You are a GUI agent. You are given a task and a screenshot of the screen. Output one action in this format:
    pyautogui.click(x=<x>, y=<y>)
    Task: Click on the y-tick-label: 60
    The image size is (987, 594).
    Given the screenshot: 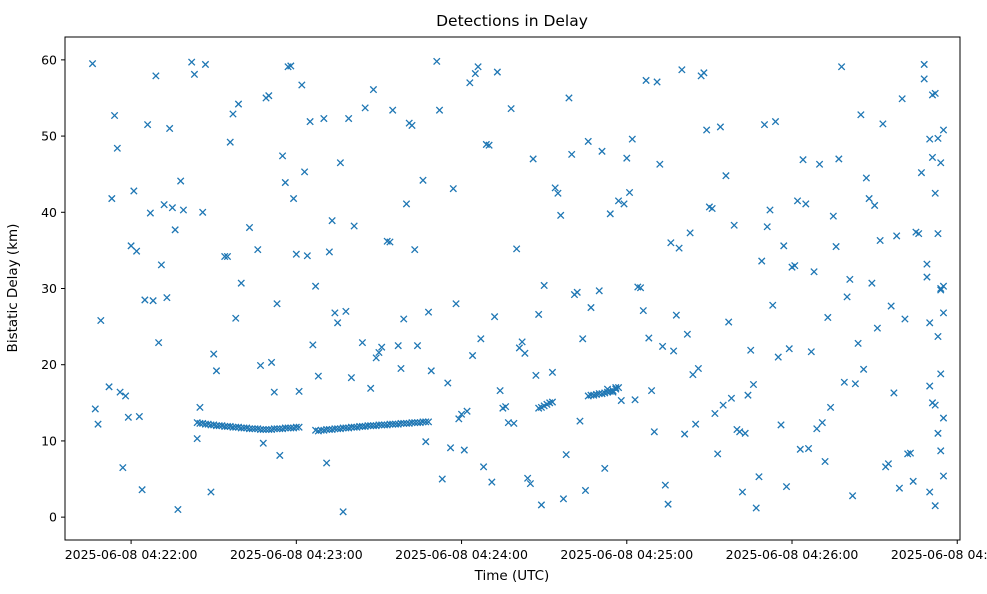 What is the action you would take?
    pyautogui.click(x=49, y=59)
    